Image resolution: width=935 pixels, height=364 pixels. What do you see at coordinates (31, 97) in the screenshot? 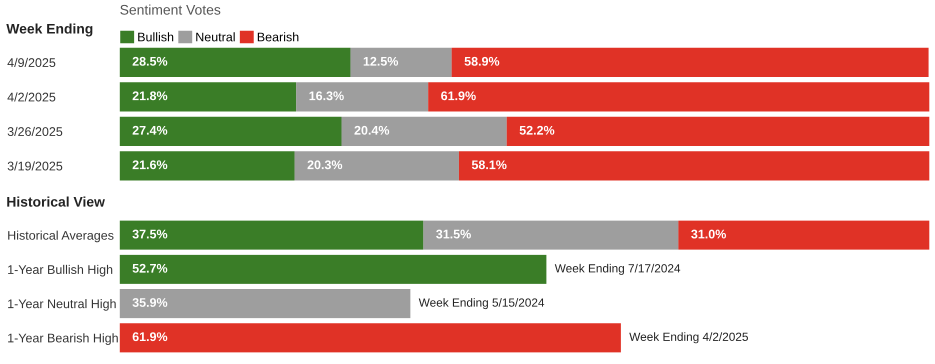
I see `y-tick-label: 4/2/2025` at bounding box center [31, 97].